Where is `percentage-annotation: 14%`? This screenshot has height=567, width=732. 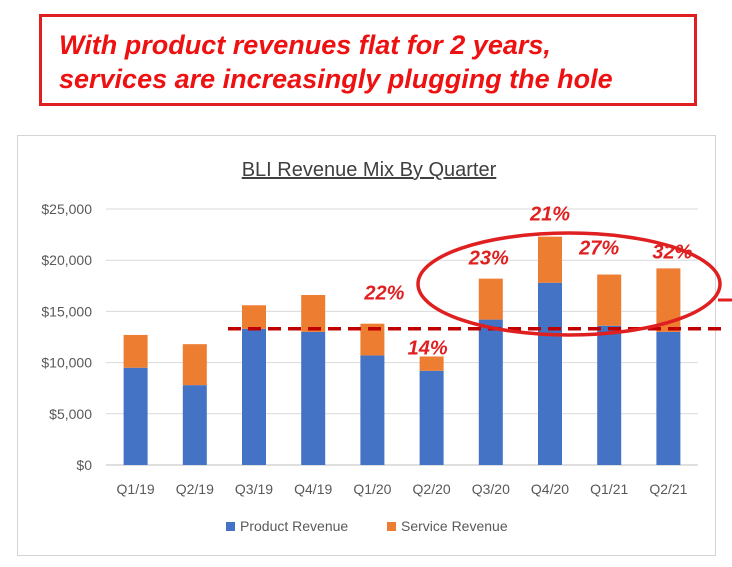 percentage-annotation: 14% is located at coordinates (428, 348).